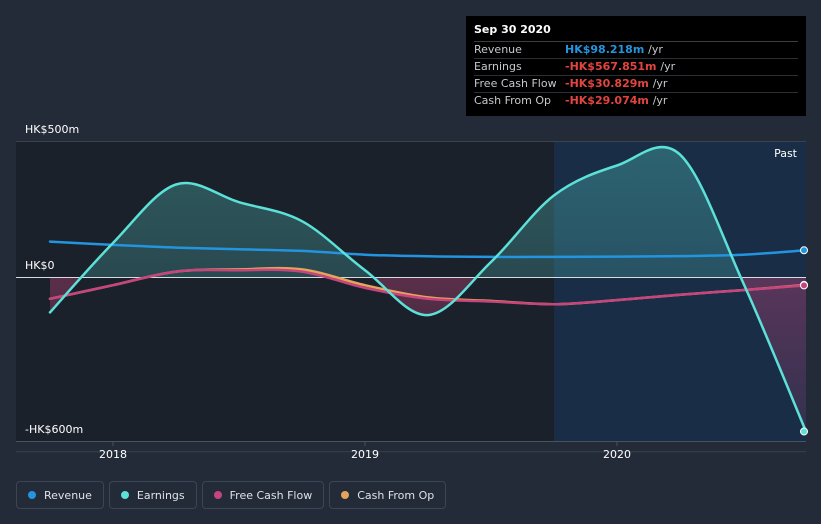  I want to click on x-tick-label-2018: 2018, so click(113, 454).